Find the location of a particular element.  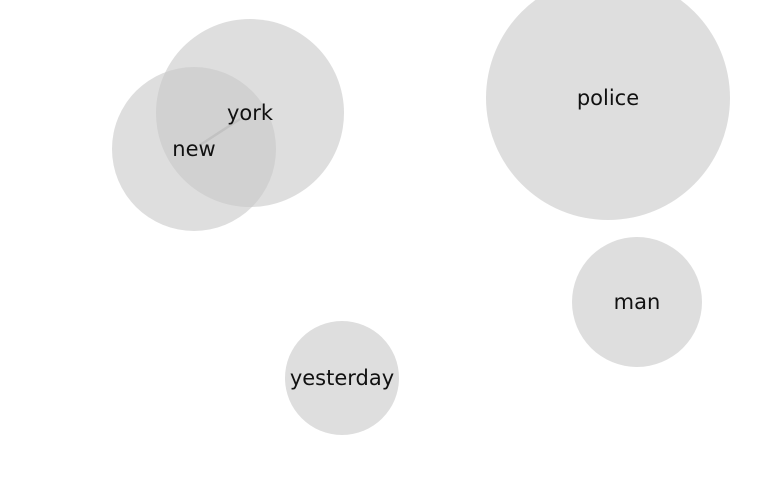

bubble-label-new: new is located at coordinates (193, 149).